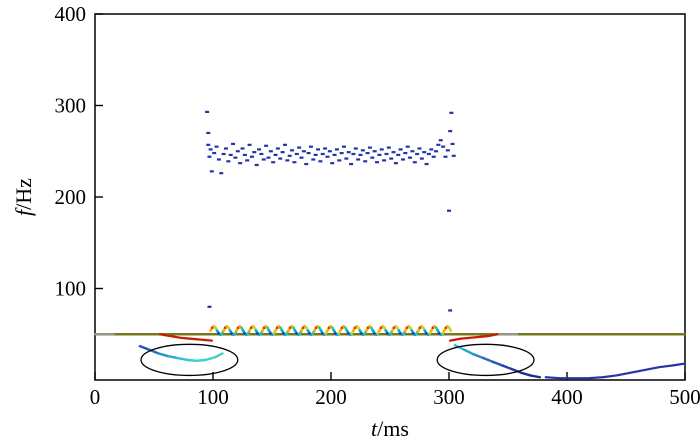 Image resolution: width=700 pixels, height=447 pixels. What do you see at coordinates (213, 397) in the screenshot?
I see `x-tick-label: 100` at bounding box center [213, 397].